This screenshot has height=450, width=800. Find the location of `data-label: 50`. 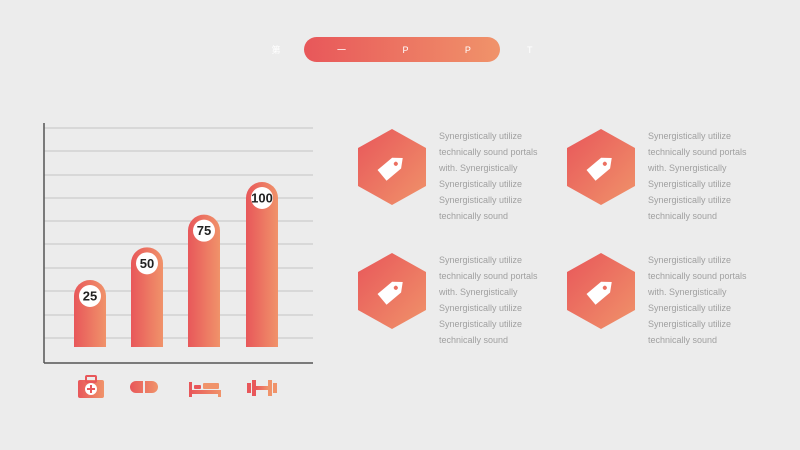

data-label: 50 is located at coordinates (147, 263).